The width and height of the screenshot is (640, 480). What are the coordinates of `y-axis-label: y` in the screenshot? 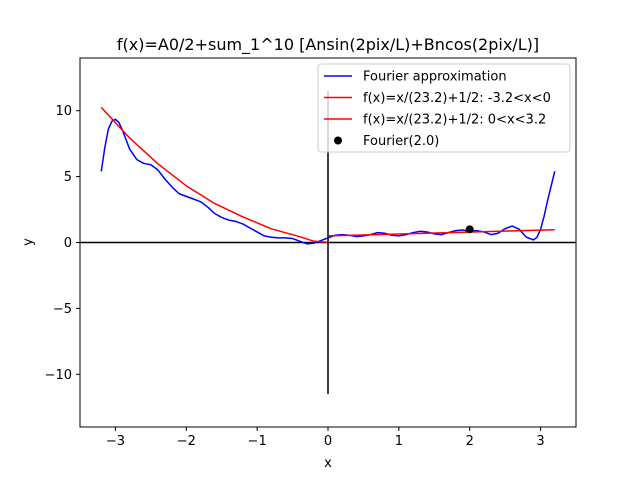 It's located at (28, 242).